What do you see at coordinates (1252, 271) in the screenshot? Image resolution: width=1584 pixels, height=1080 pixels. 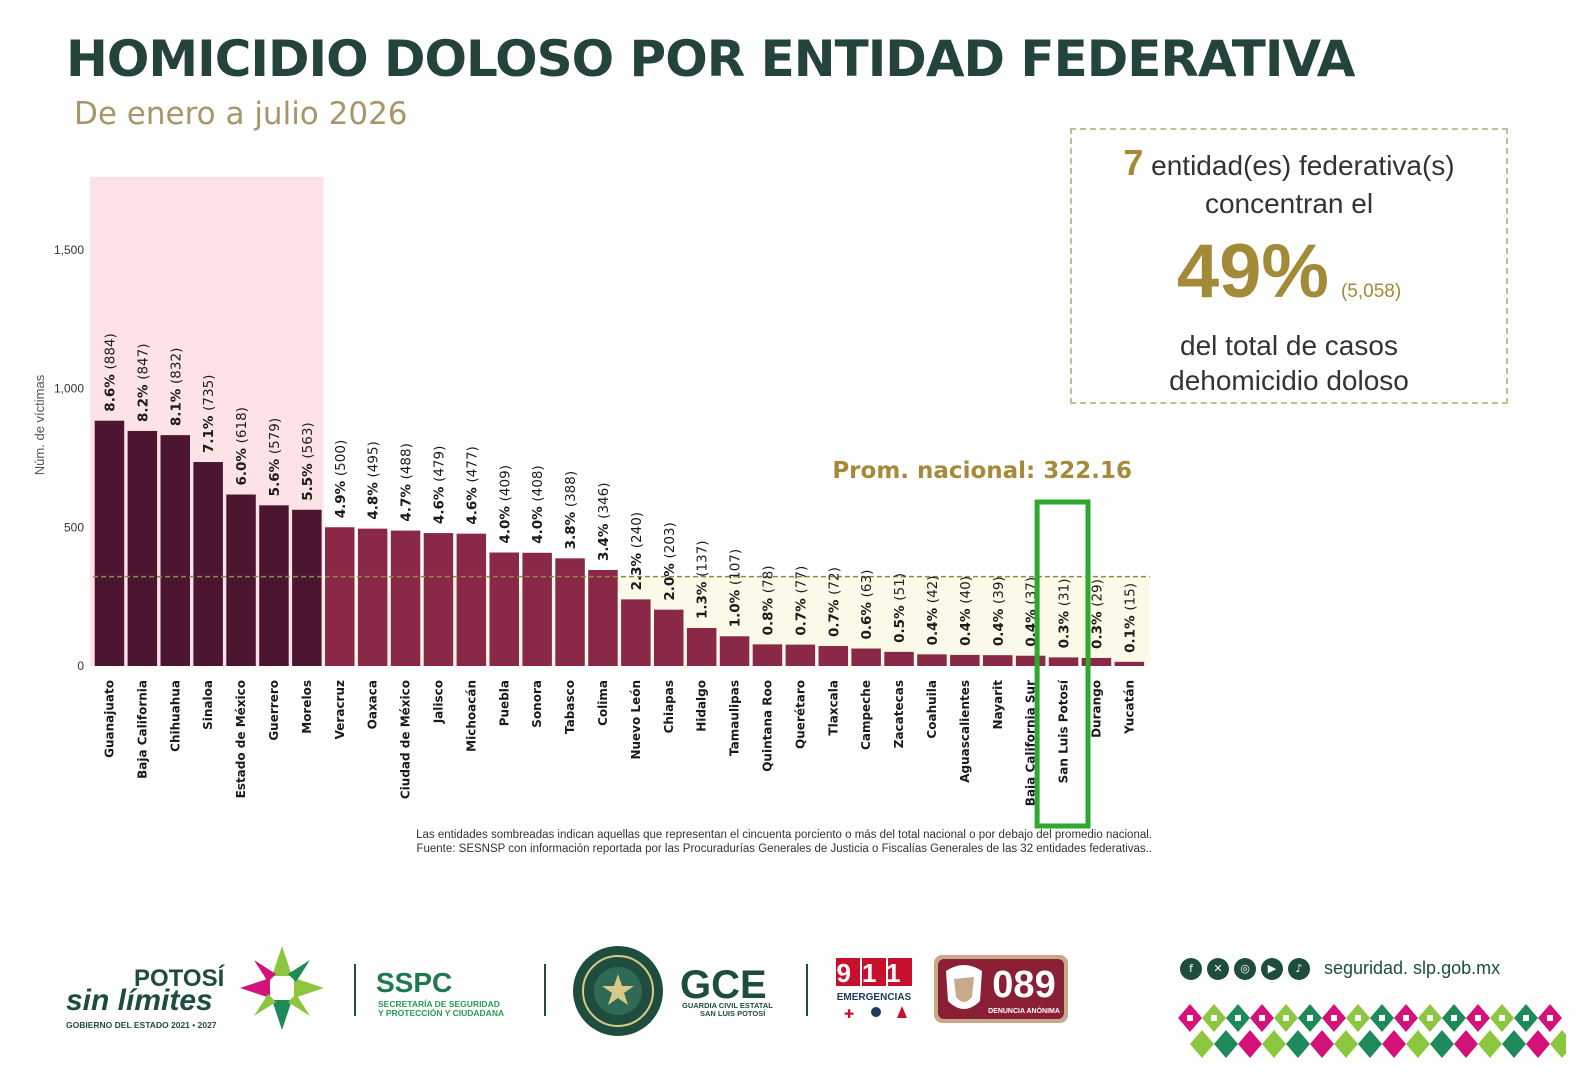 I see `callout-percent: 49%` at bounding box center [1252, 271].